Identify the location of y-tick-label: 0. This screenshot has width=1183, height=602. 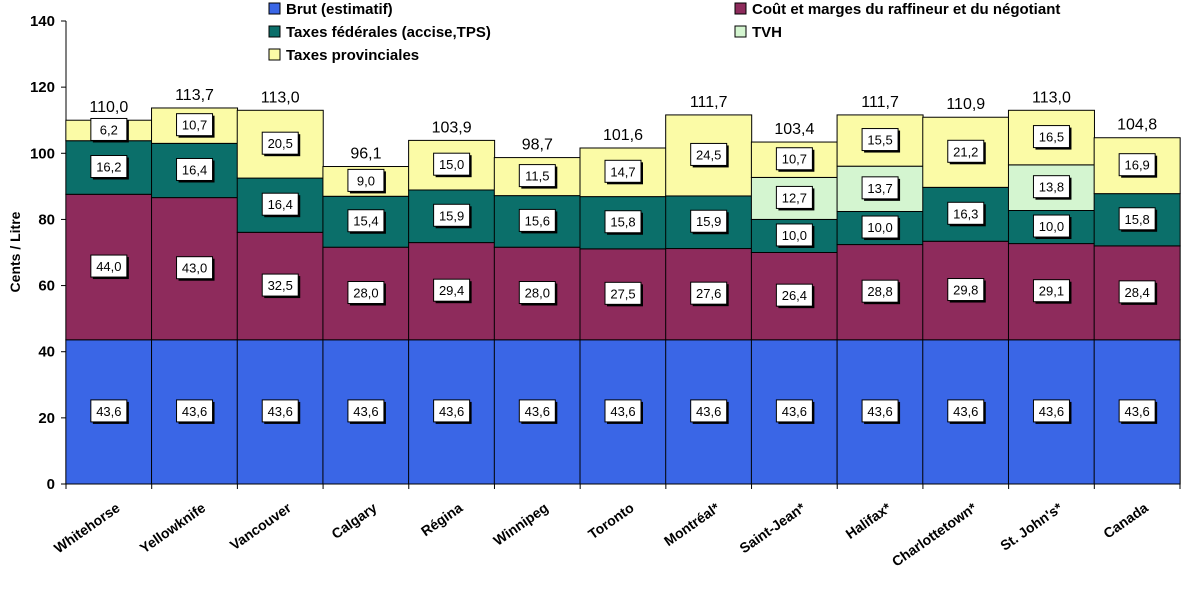
(51, 484).